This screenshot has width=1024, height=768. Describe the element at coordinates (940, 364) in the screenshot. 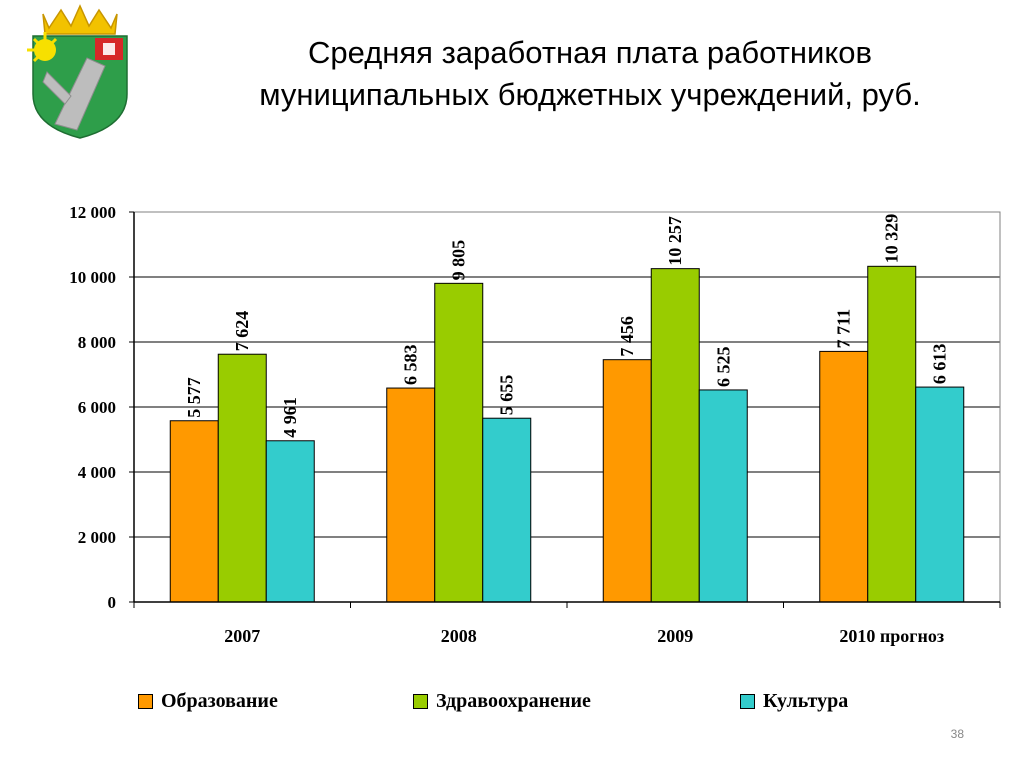

I see `data-label: 6 613` at that location.